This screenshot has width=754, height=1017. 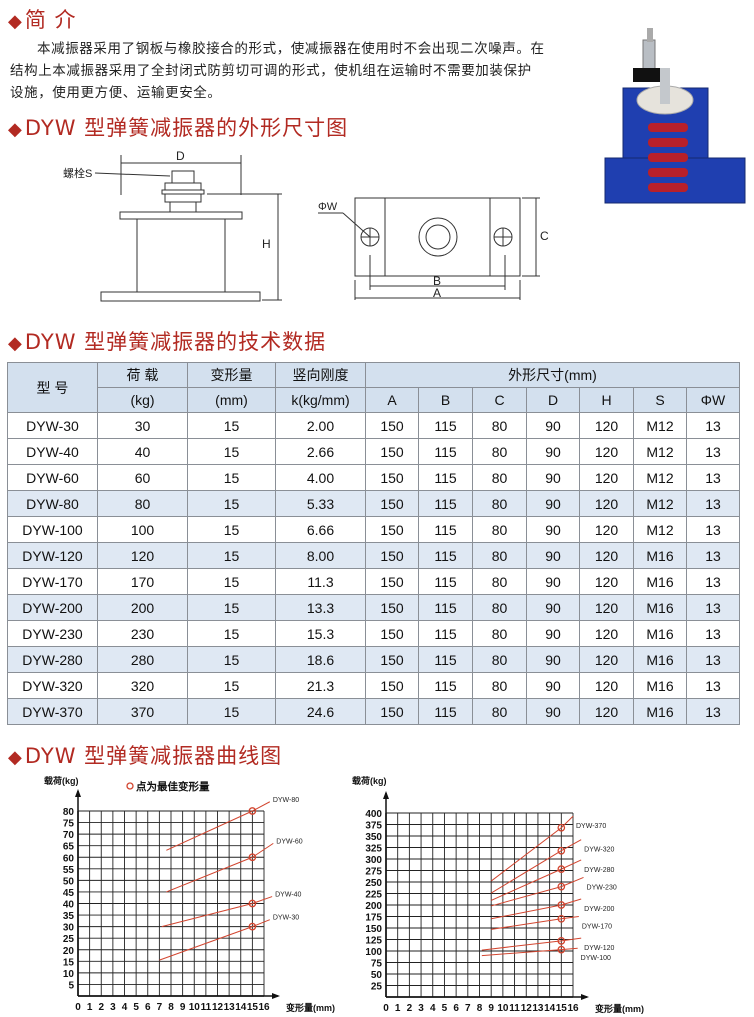 What do you see at coordinates (101, 1007) in the screenshot?
I see `x-tick-label: 2` at bounding box center [101, 1007].